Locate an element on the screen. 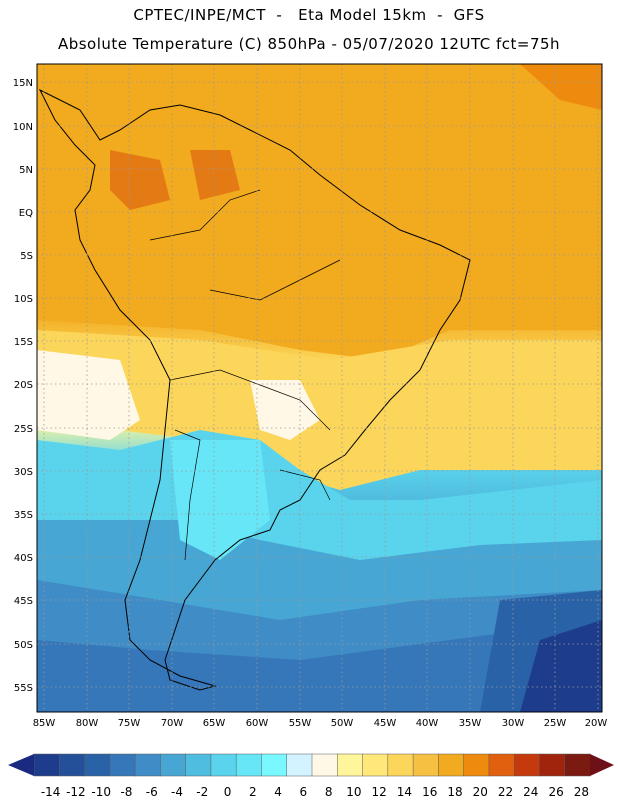  lat-label: 15N is located at coordinates (23, 83).